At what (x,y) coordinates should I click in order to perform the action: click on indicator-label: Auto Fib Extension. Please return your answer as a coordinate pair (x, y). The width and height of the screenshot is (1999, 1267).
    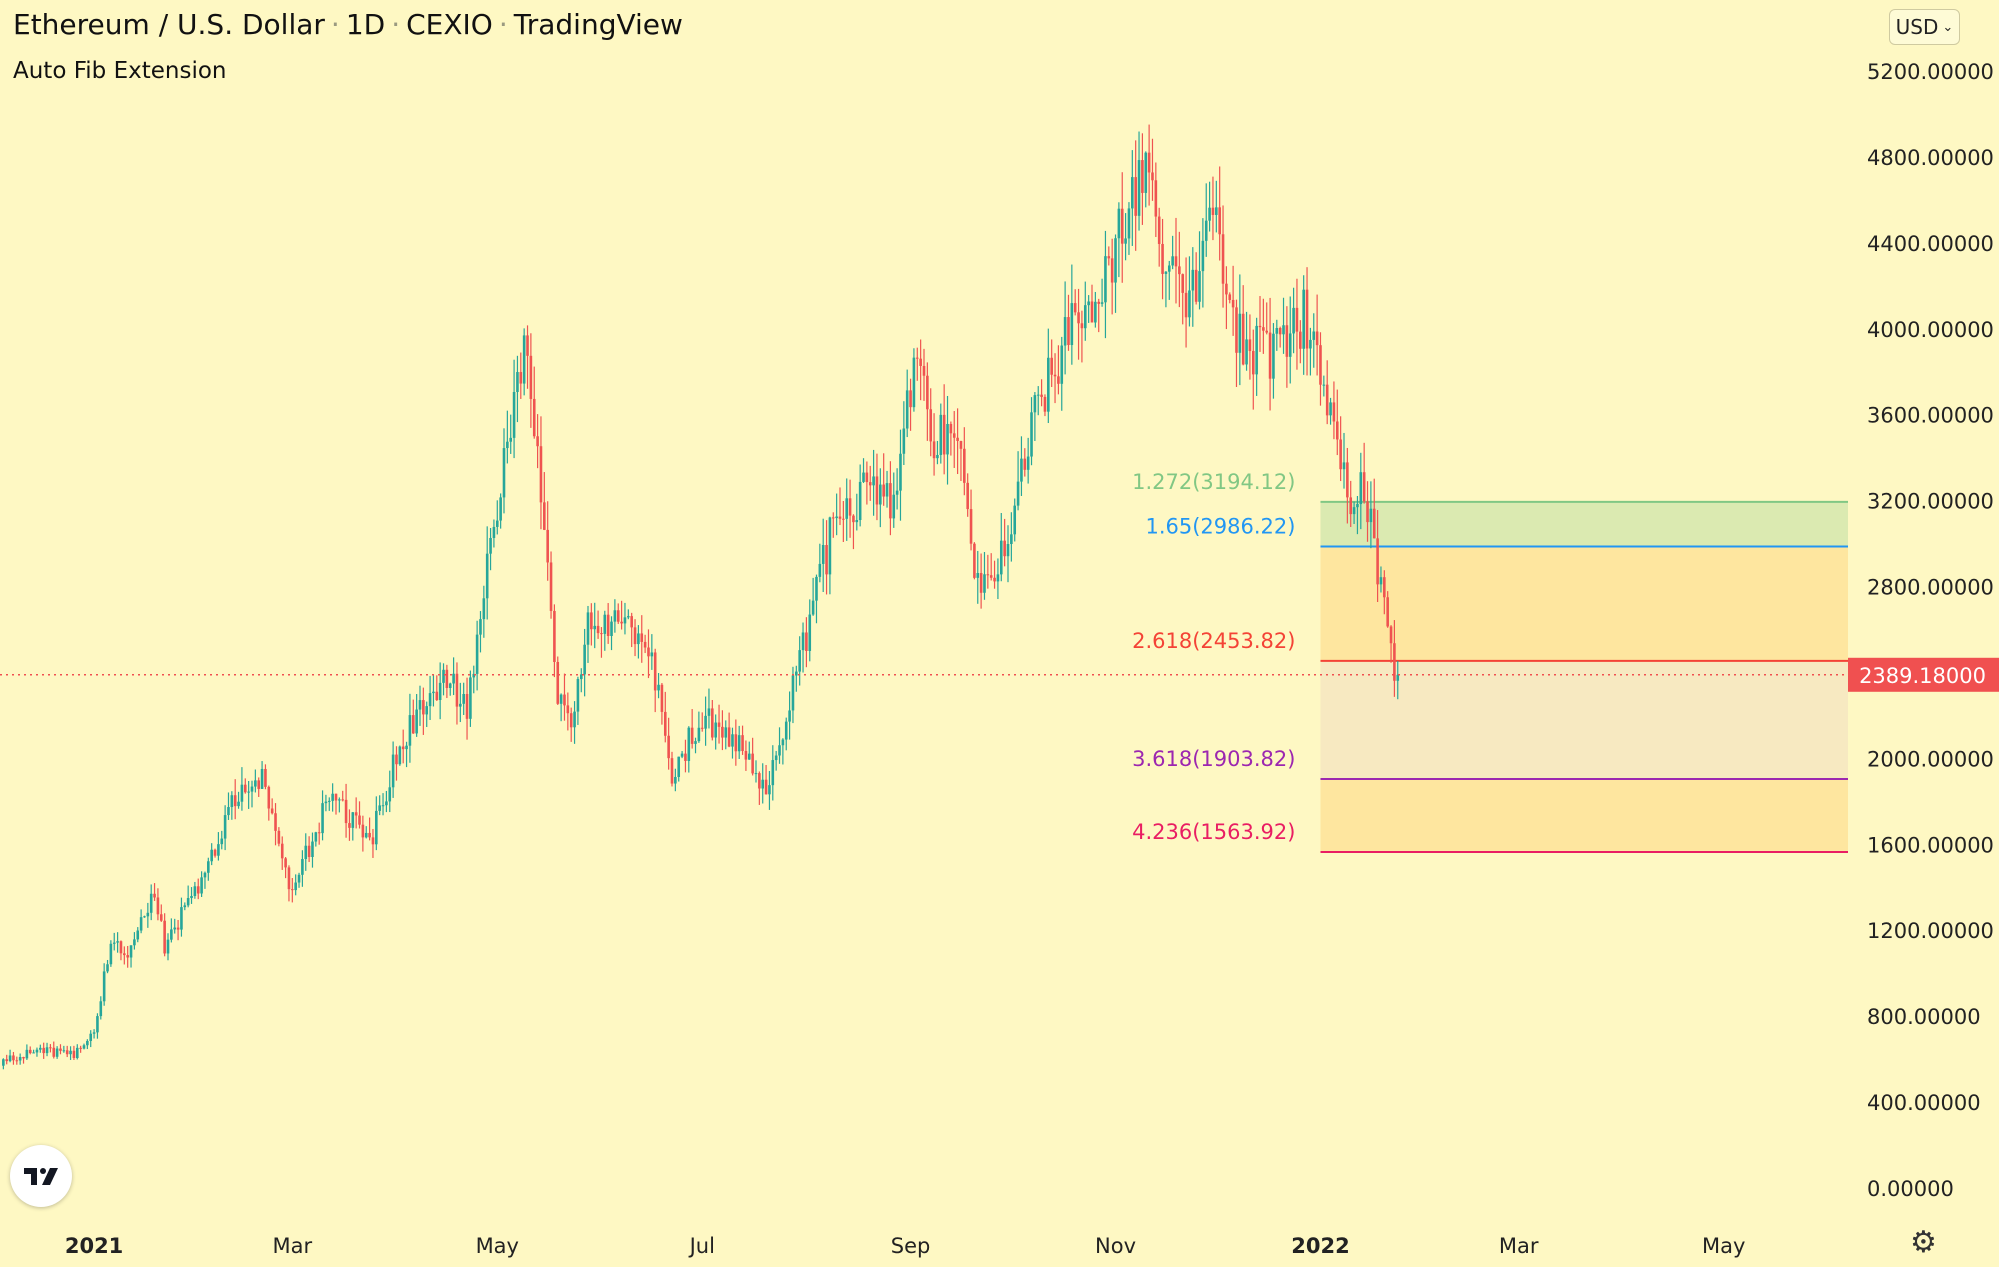
    Looking at the image, I should click on (120, 71).